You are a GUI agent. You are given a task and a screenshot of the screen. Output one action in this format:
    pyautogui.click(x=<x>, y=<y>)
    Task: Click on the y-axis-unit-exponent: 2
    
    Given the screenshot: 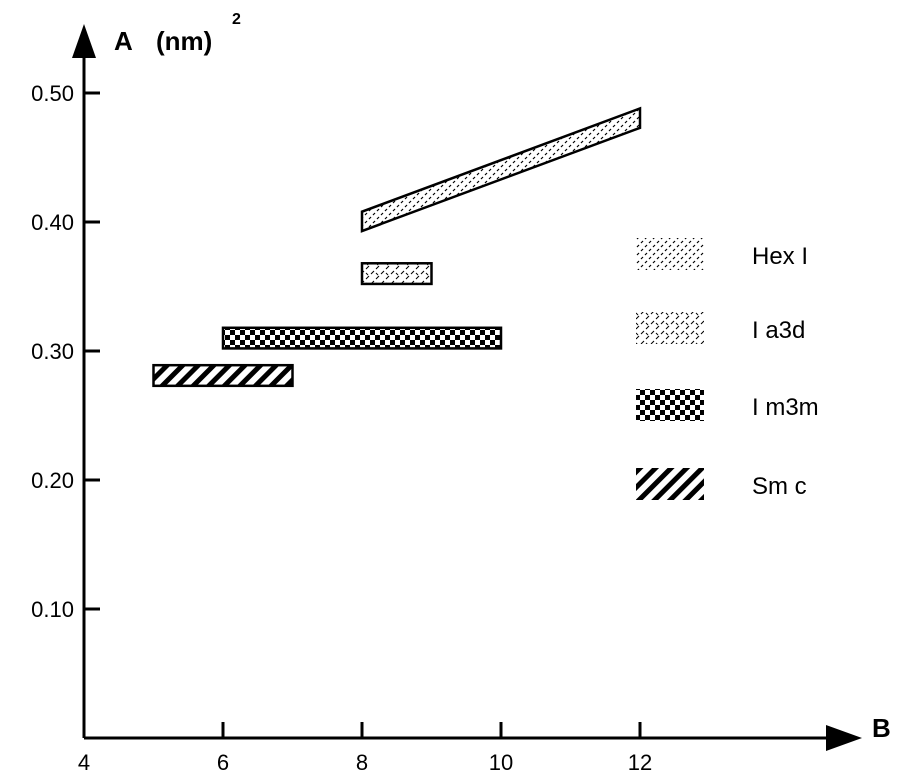 What is the action you would take?
    pyautogui.click(x=236, y=19)
    